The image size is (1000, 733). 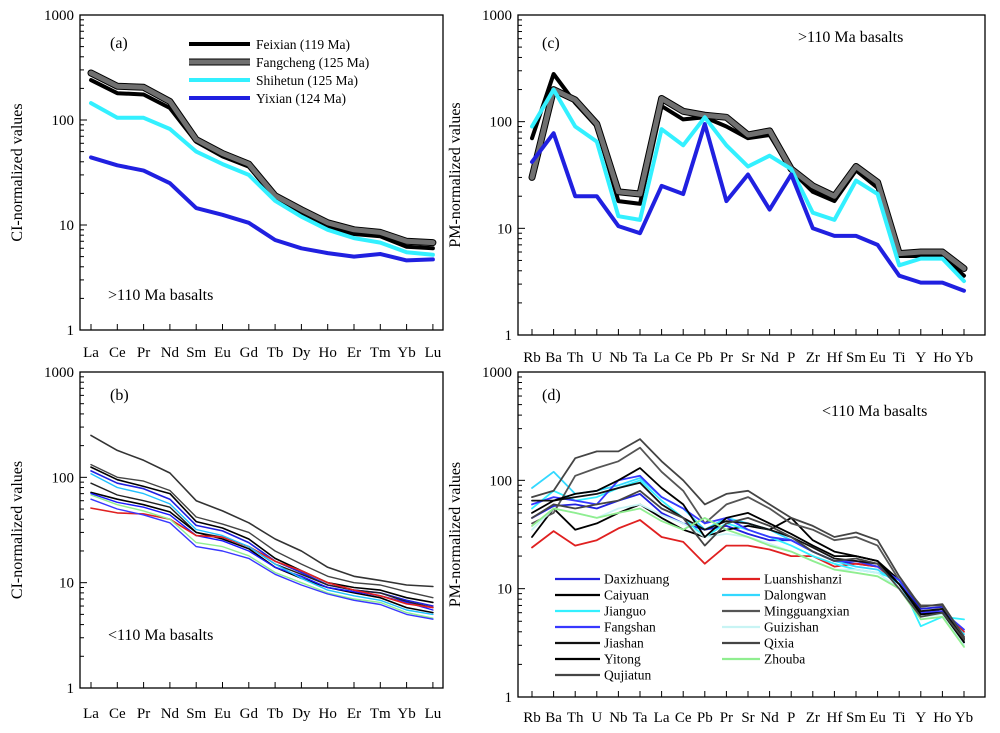 I want to click on legend-entry: Dalongwan, so click(x=795, y=595).